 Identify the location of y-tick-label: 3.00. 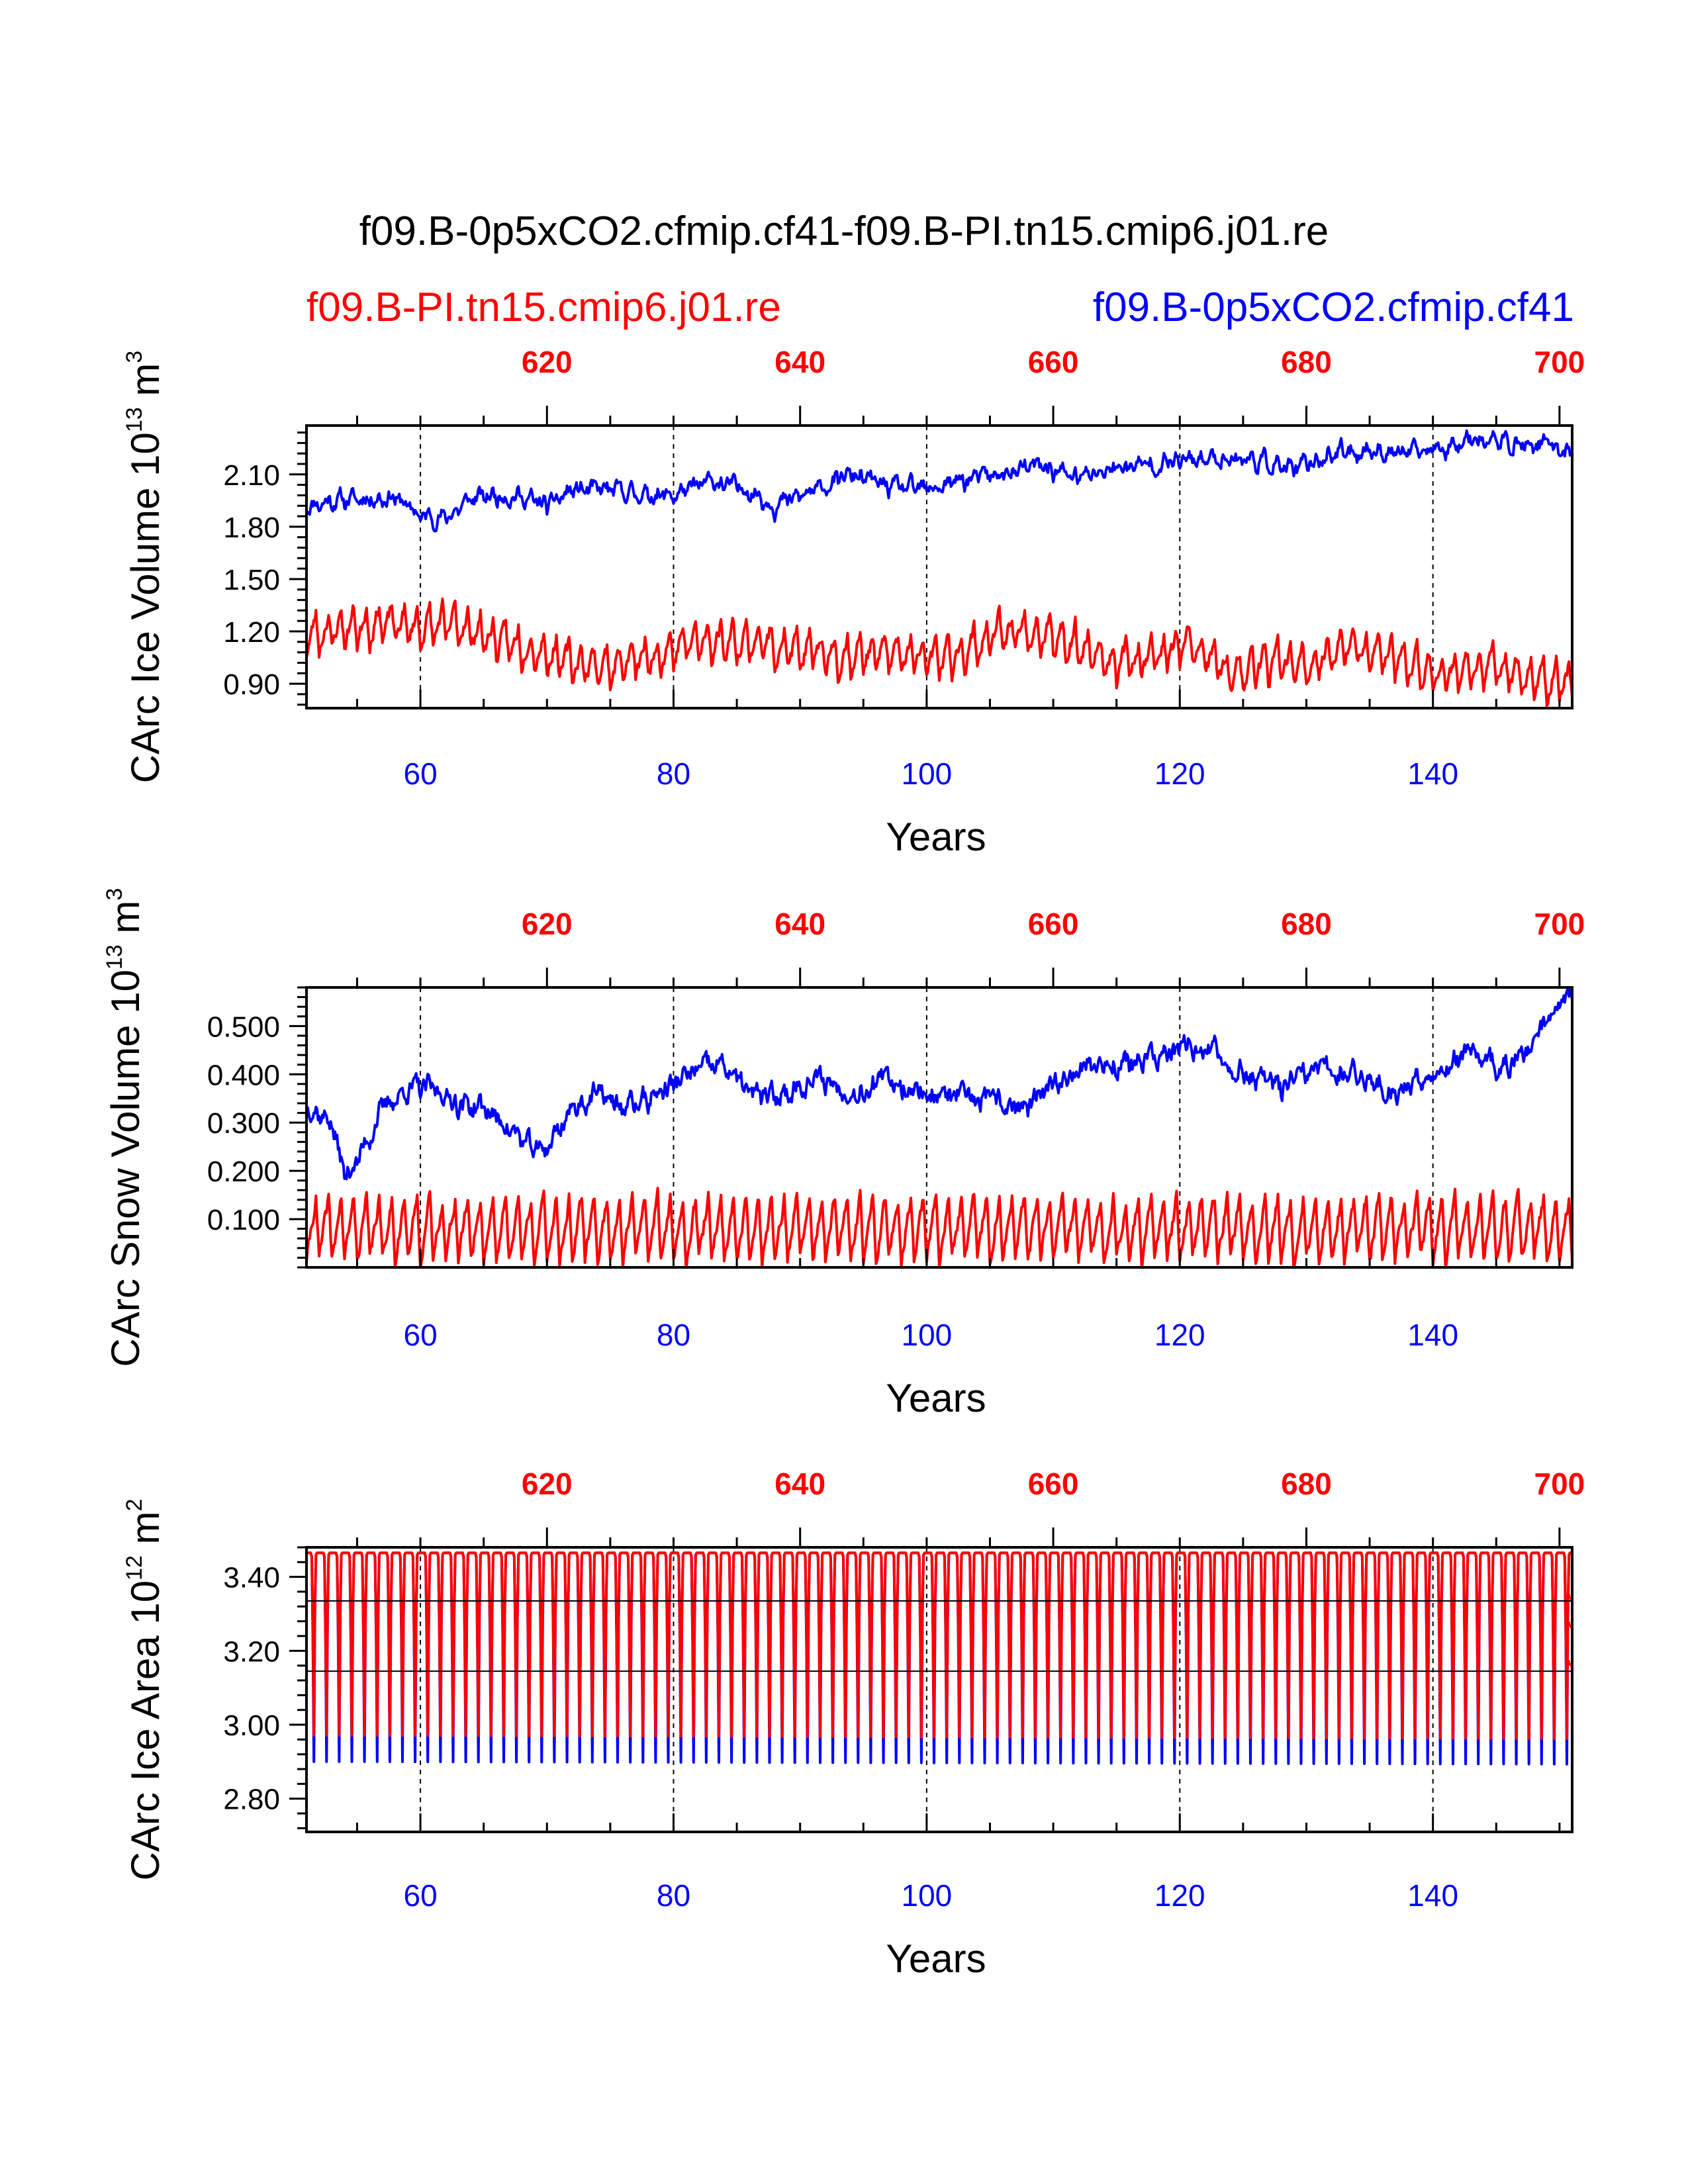
(251, 1726).